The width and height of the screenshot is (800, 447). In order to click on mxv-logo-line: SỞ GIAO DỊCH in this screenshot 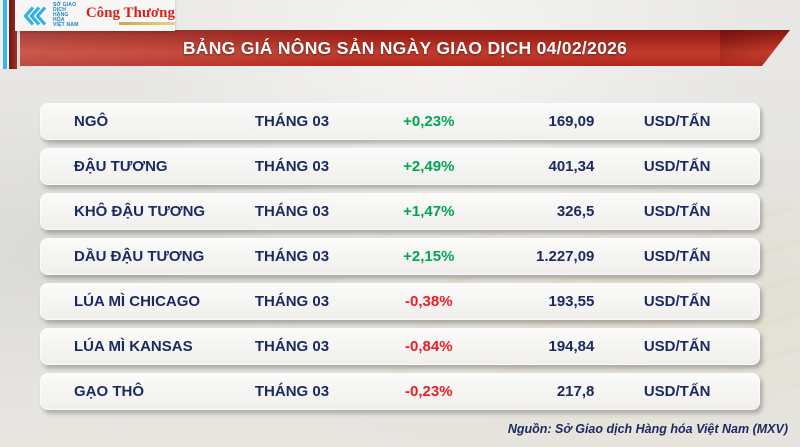, I will do `click(65, 7)`.